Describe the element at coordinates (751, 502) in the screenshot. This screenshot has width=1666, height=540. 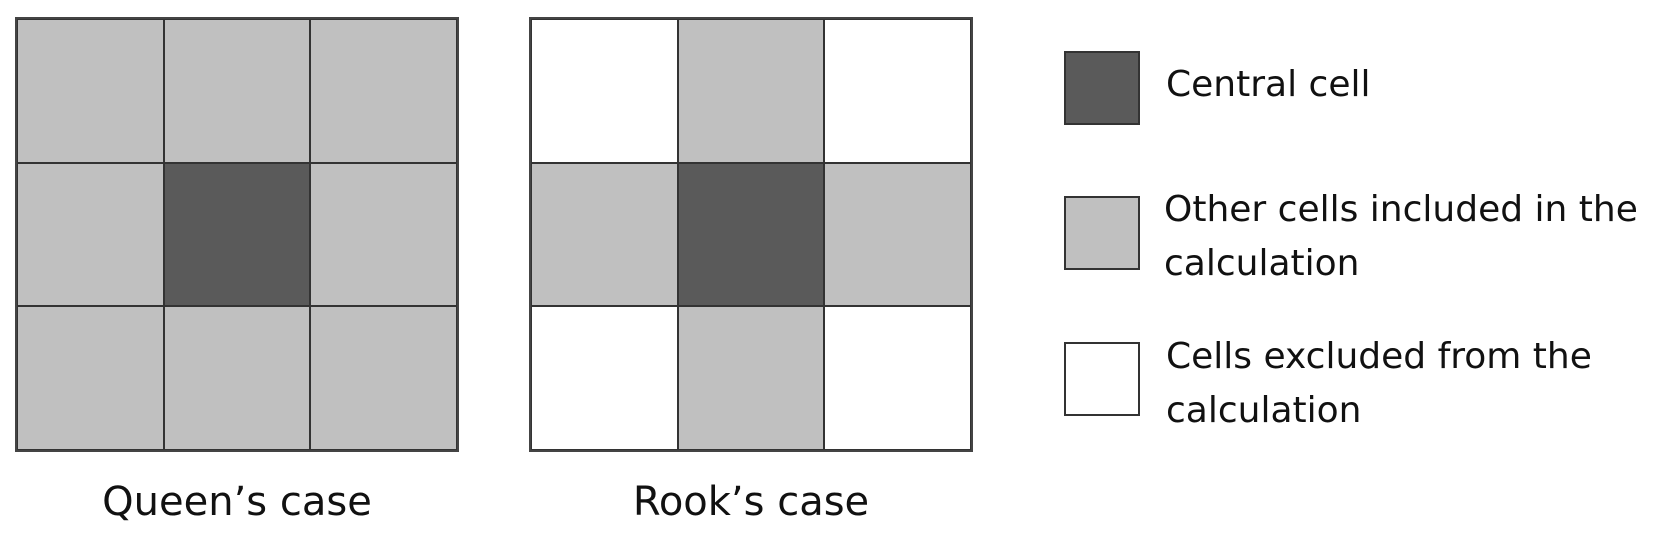
I see `rooks-case-caption: Rook’s case` at that location.